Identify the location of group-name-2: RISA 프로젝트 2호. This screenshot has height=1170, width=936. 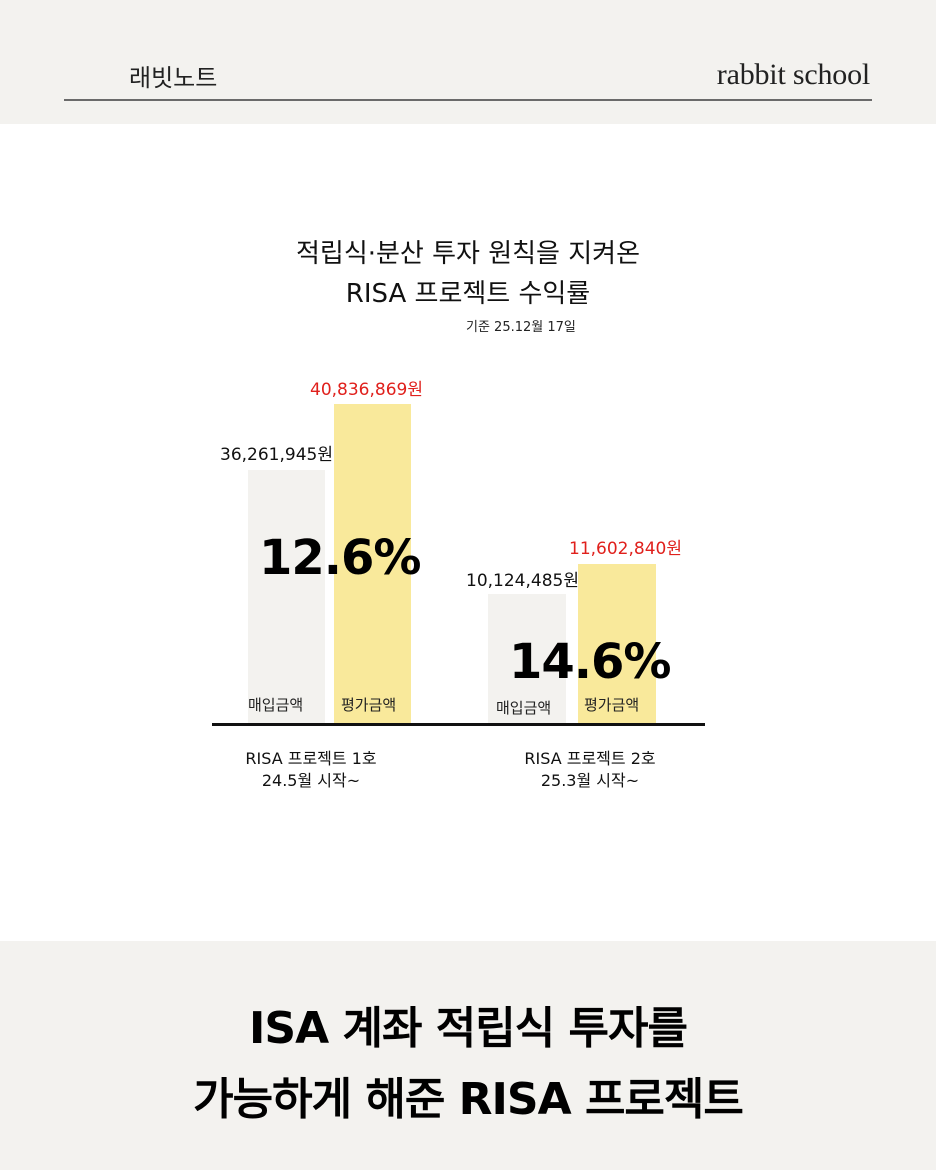
(590, 758).